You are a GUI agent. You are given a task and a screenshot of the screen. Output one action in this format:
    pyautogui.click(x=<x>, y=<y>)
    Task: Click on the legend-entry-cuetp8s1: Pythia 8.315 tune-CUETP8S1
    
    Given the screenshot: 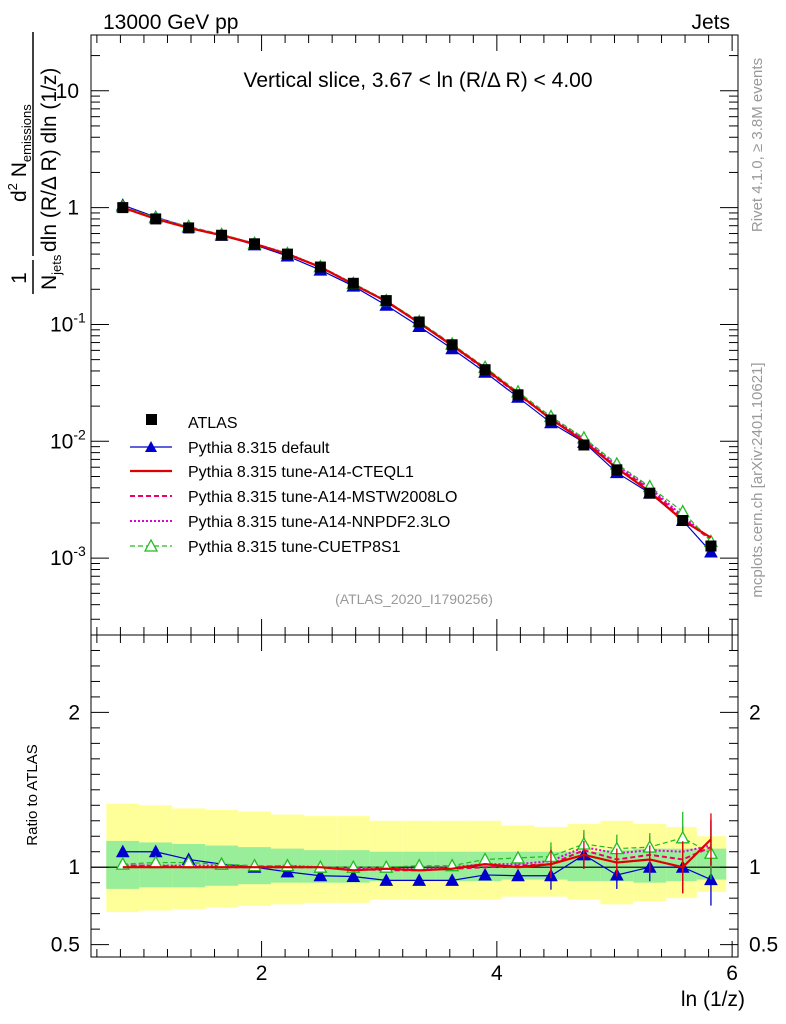 What is the action you would take?
    pyautogui.click(x=265, y=547)
    